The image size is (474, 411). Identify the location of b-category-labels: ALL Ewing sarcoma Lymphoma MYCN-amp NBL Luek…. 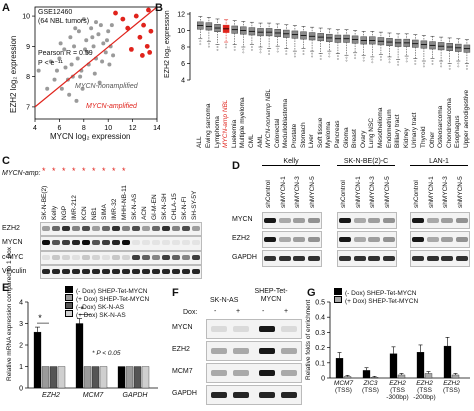
(317, 117).